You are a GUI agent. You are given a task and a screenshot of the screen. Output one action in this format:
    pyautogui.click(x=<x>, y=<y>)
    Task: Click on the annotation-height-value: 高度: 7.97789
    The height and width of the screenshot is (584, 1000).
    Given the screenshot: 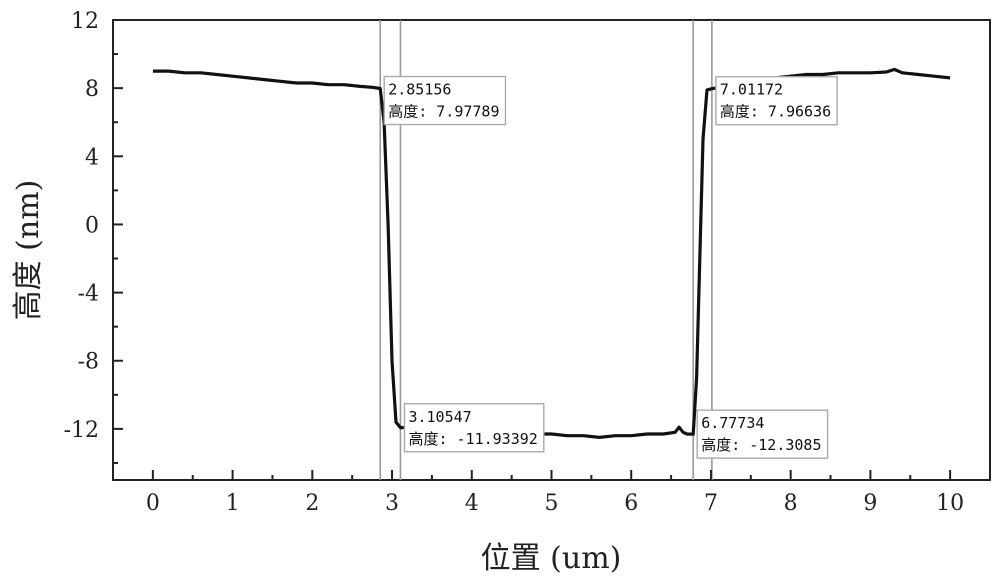 What is the action you would take?
    pyautogui.click(x=443, y=112)
    